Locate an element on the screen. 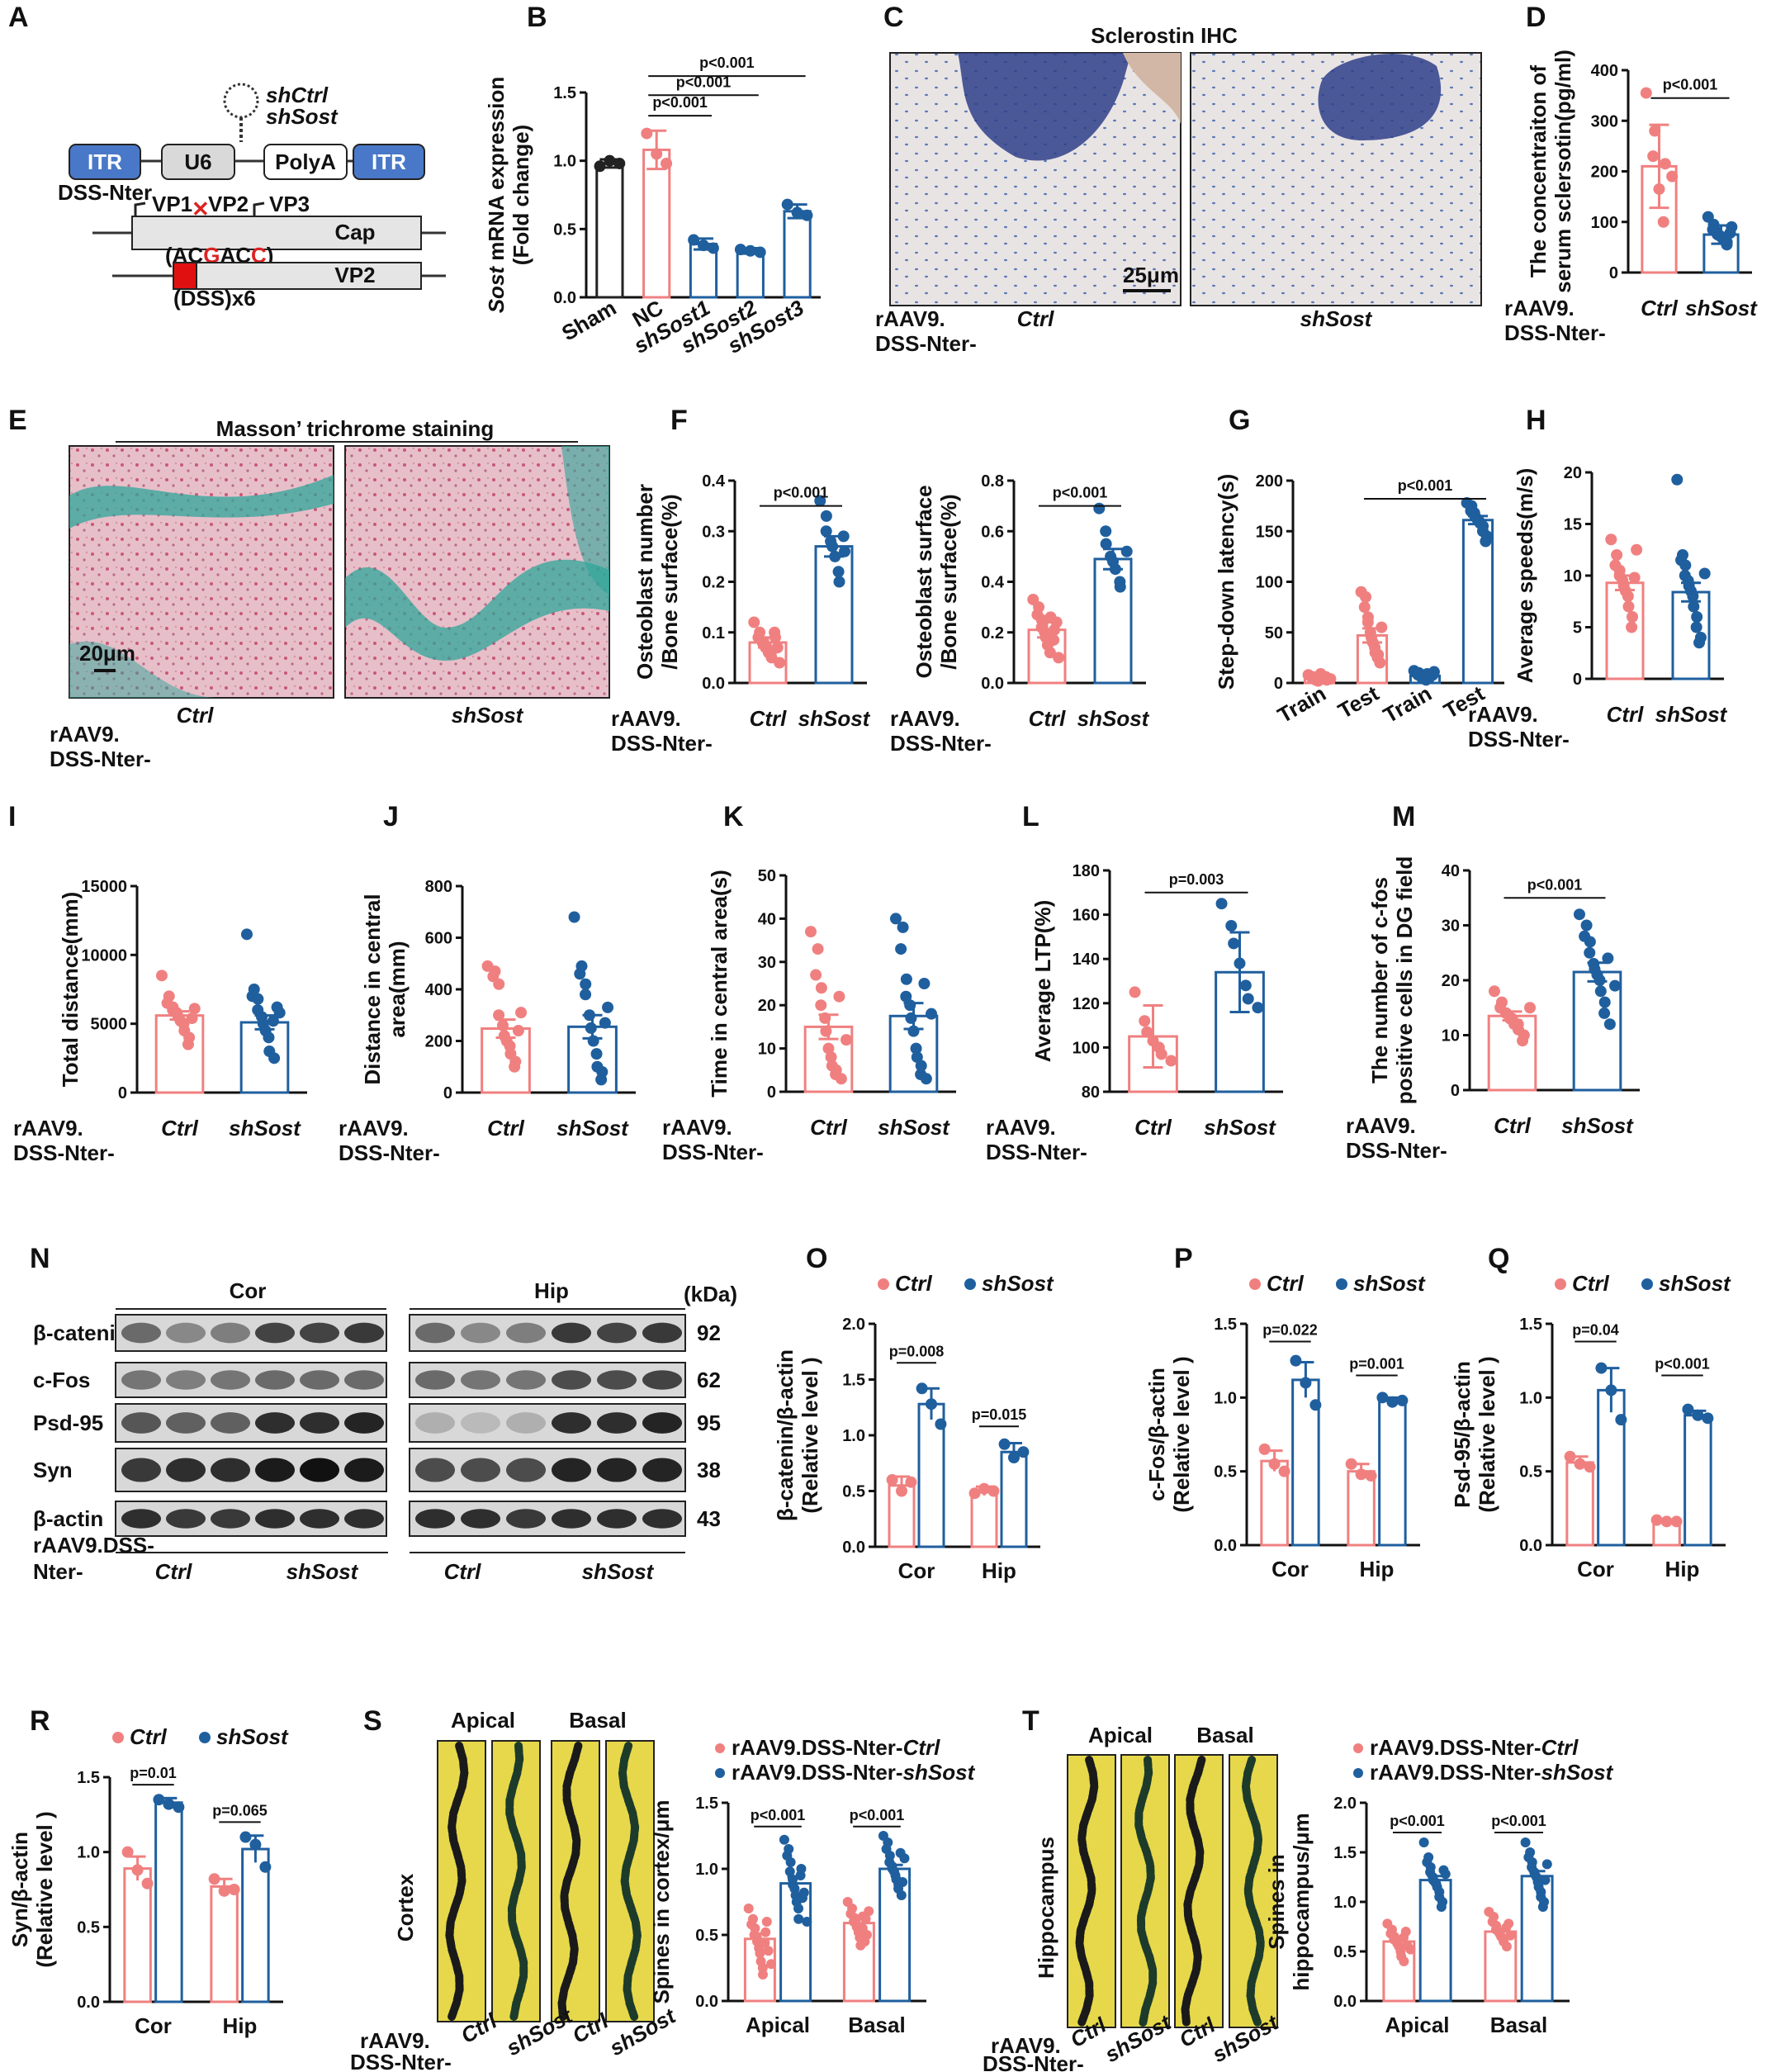  y-tick-label: 300 is located at coordinates (1604, 121).